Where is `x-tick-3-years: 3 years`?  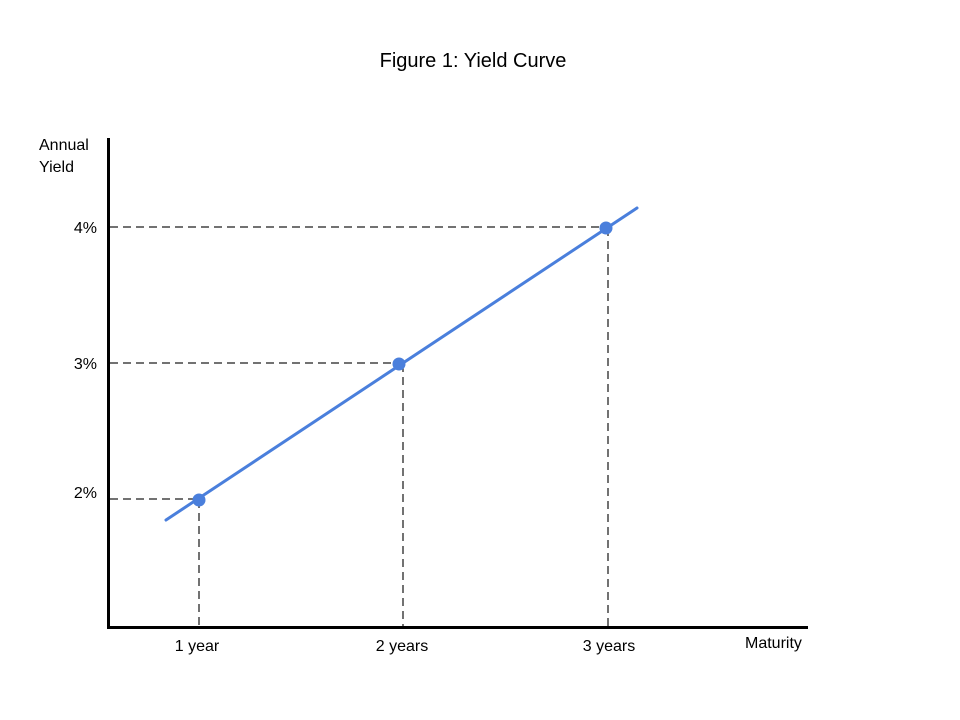 x-tick-3-years: 3 years is located at coordinates (609, 646).